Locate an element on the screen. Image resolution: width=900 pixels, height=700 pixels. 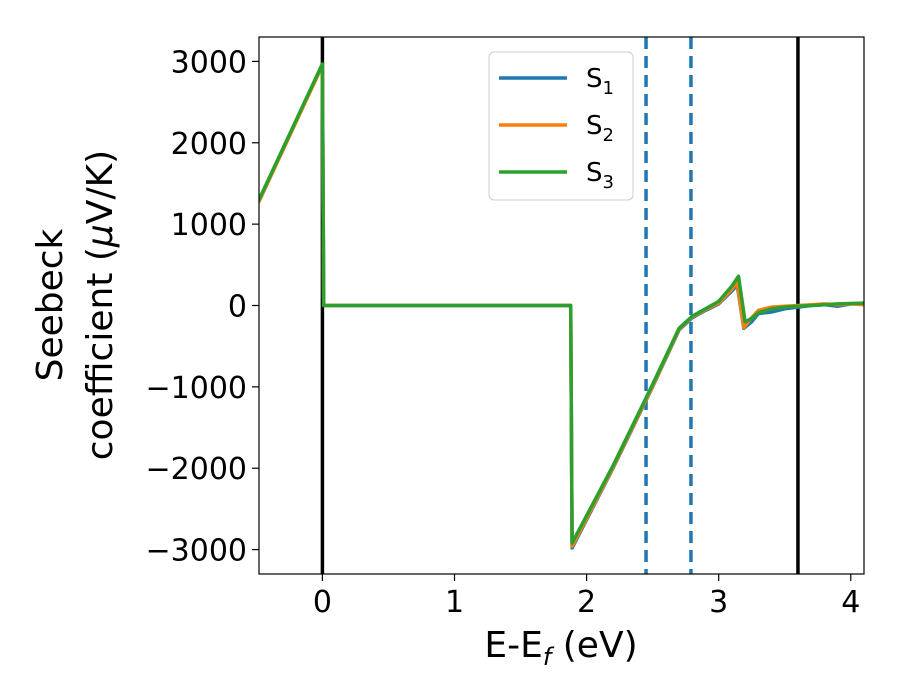
legend: S1 S2 S3 is located at coordinates (561, 126).